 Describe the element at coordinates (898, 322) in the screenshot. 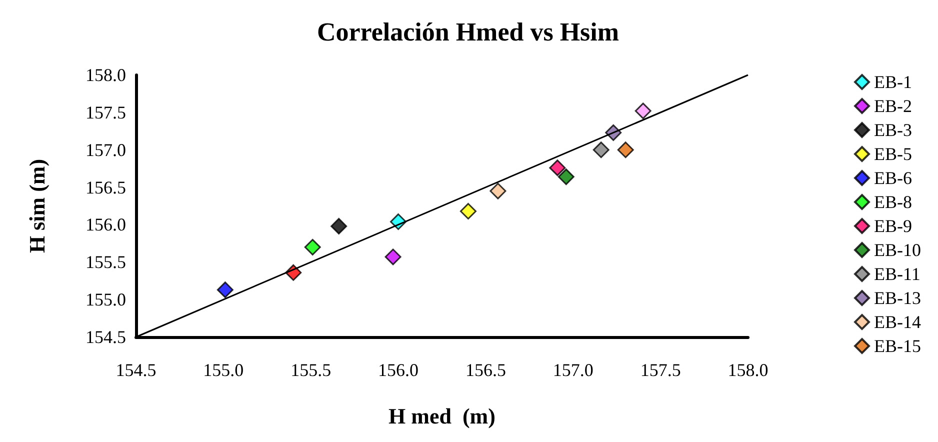

I see `legend-label: EB-14` at that location.